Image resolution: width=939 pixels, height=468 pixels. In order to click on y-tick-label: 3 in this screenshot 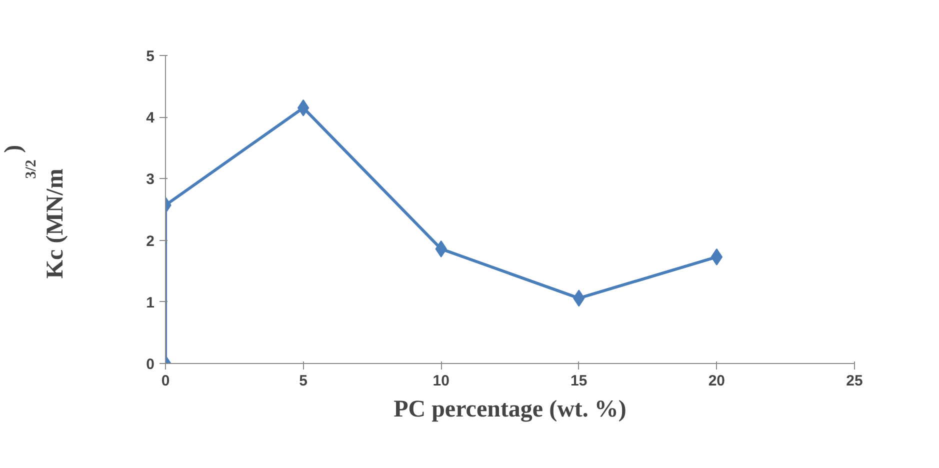, I will do `click(150, 179)`.